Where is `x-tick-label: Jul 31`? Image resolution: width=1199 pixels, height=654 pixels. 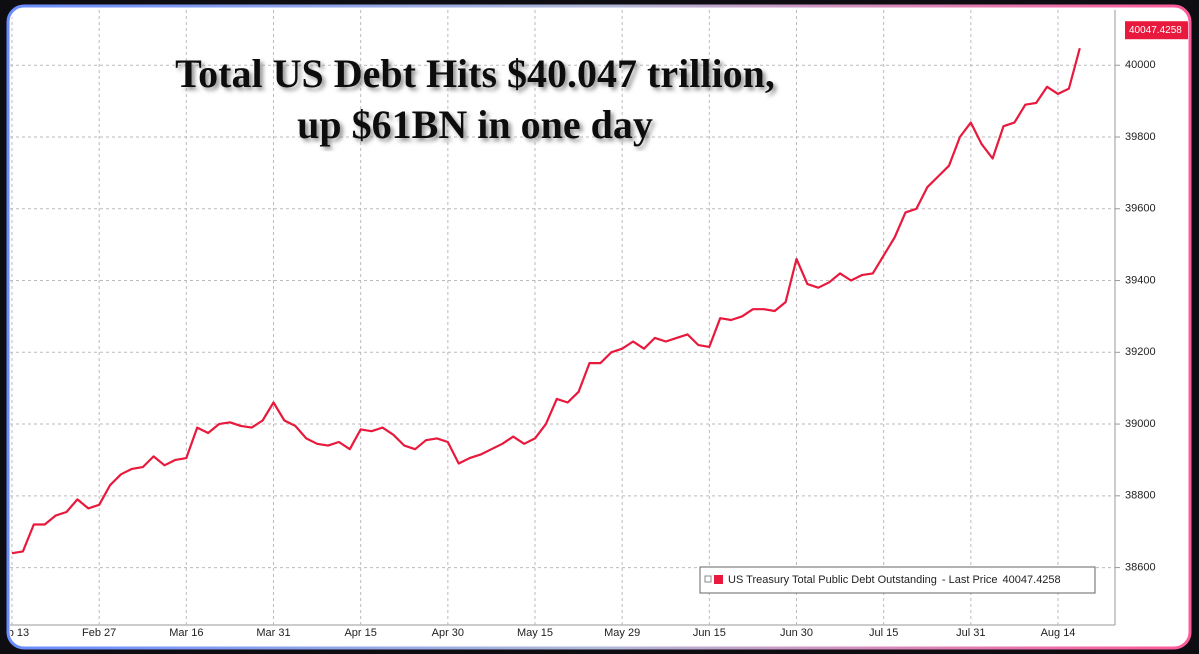
x-tick-label: Jul 31 is located at coordinates (970, 633).